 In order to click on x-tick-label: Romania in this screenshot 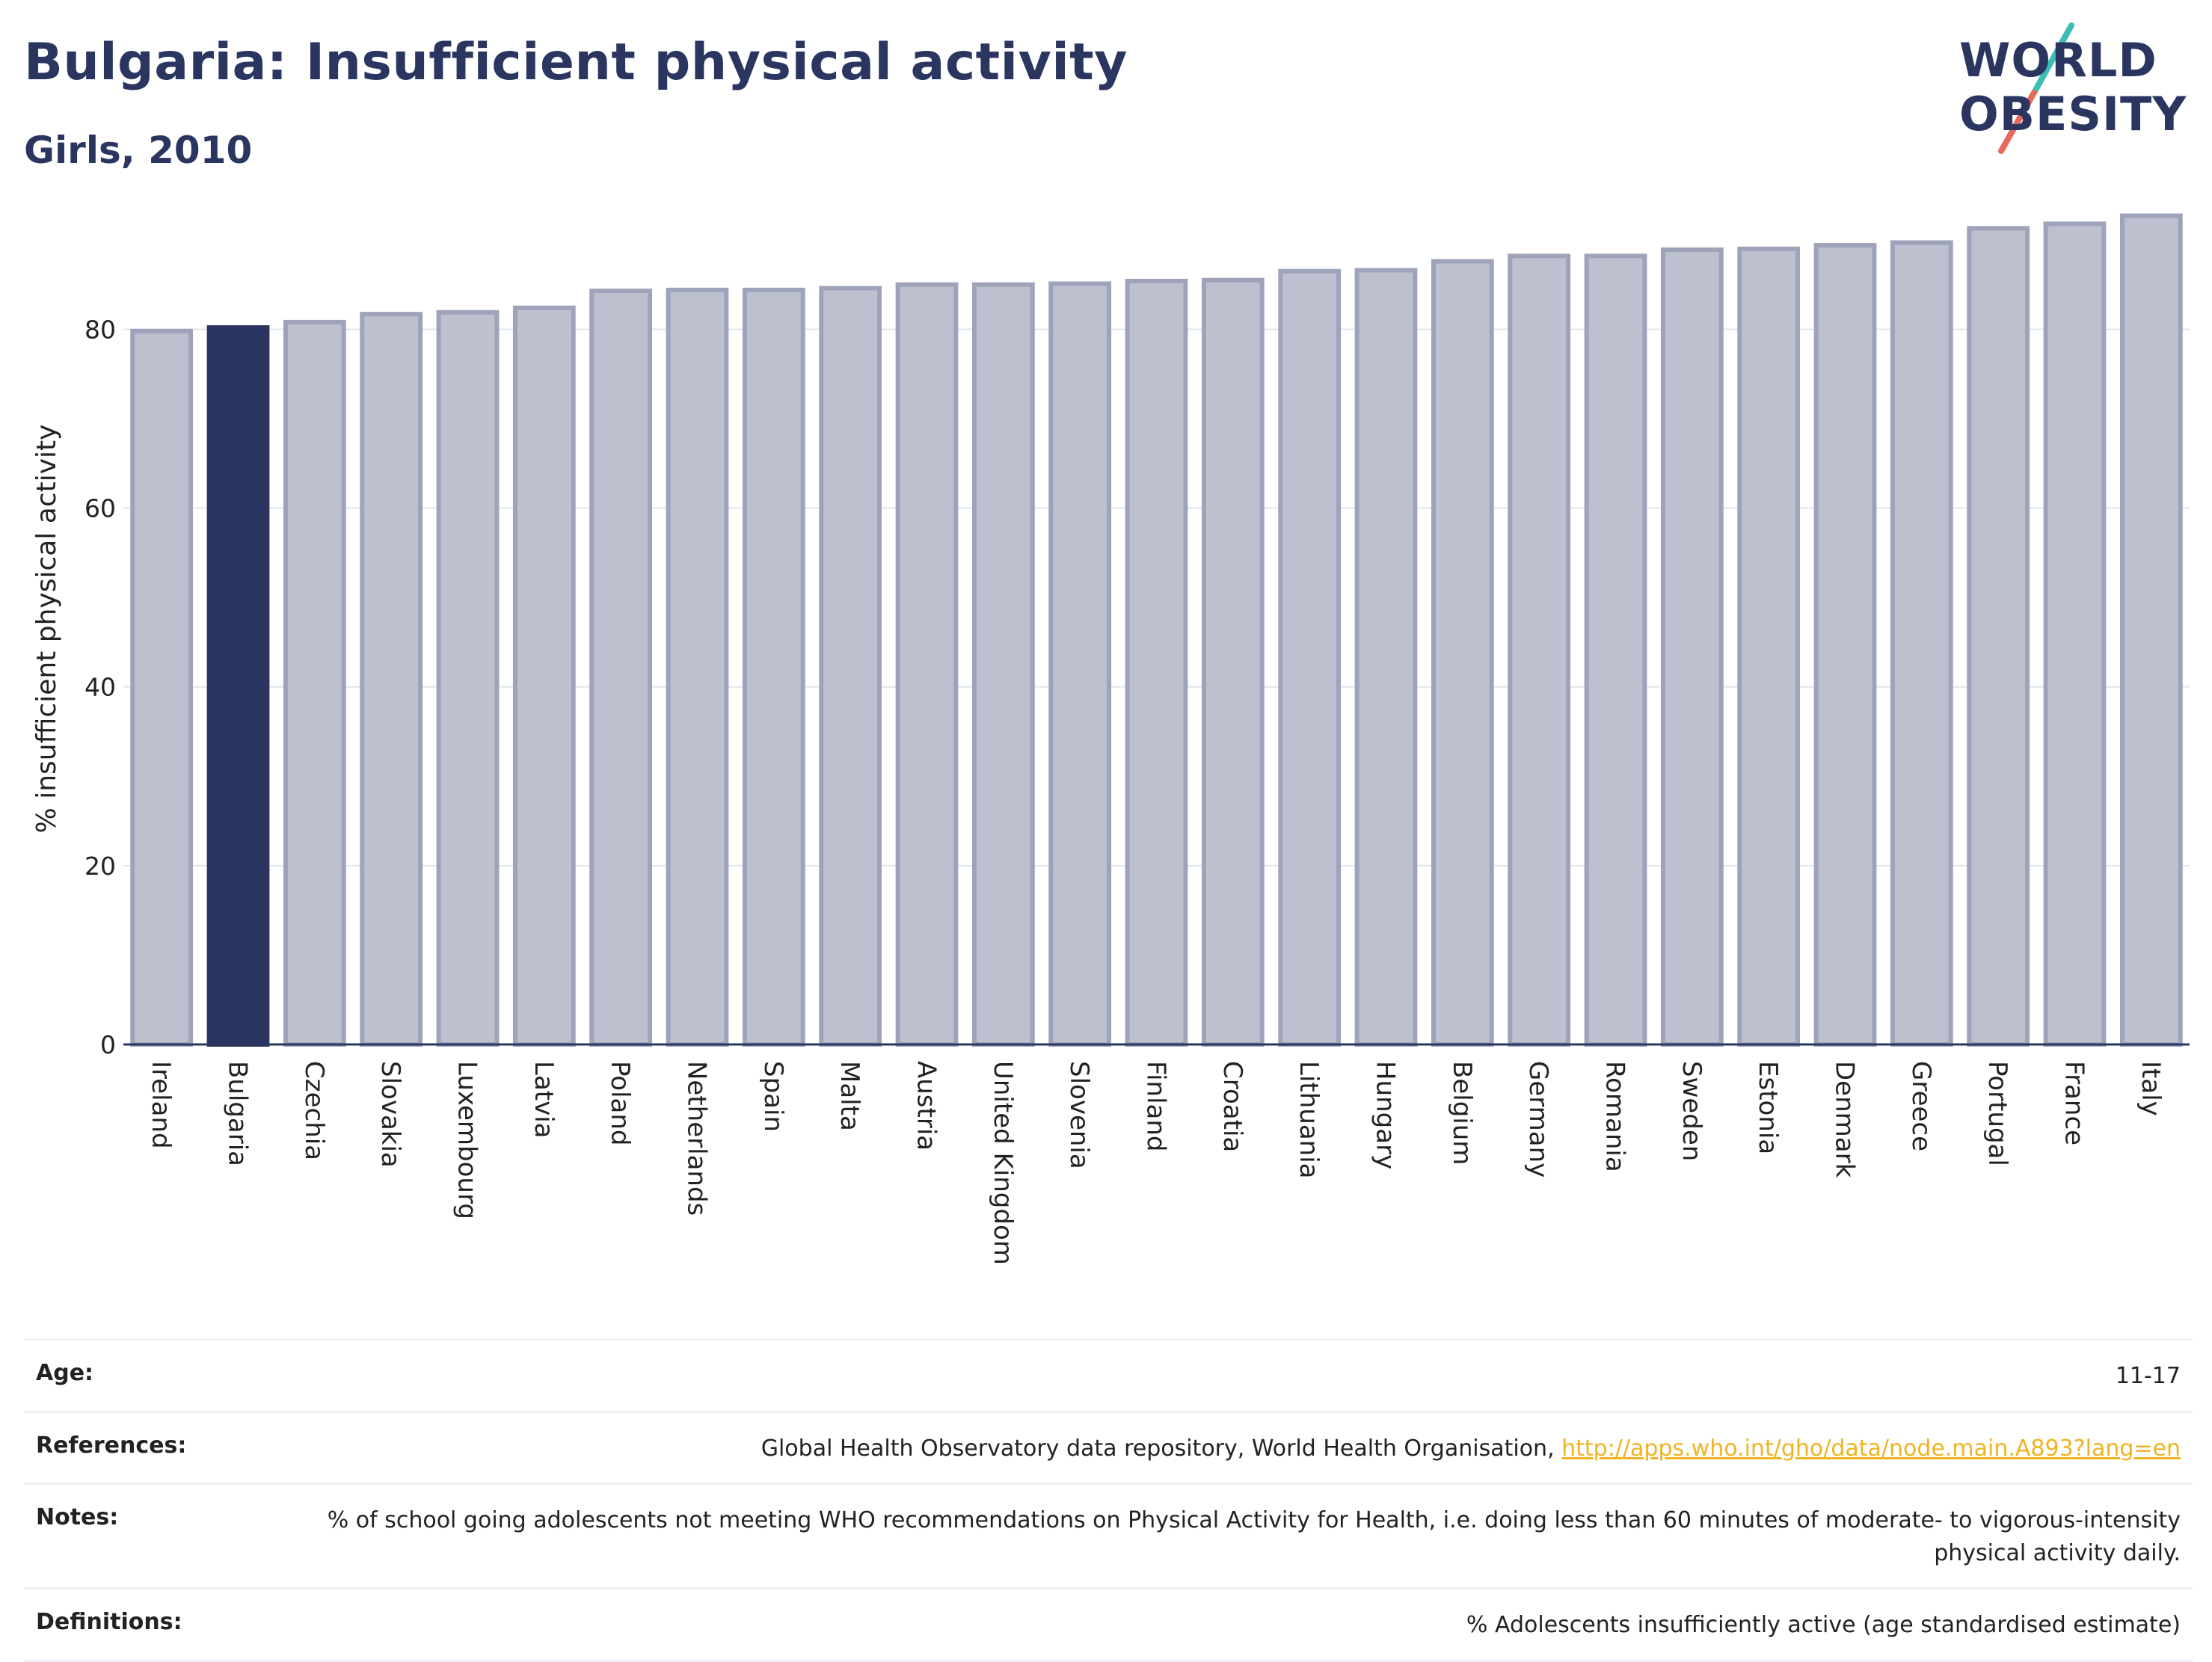, I will do `click(1615, 1116)`.